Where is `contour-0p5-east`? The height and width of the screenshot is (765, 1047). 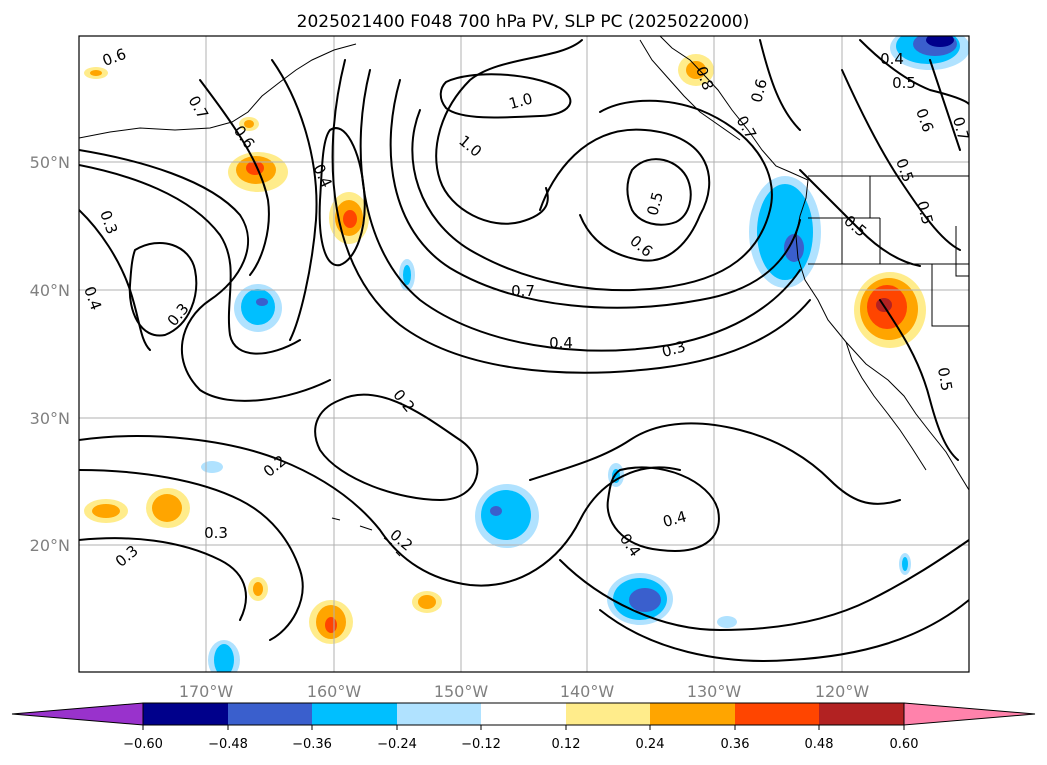 contour-0p5-east is located at coordinates (919, 380).